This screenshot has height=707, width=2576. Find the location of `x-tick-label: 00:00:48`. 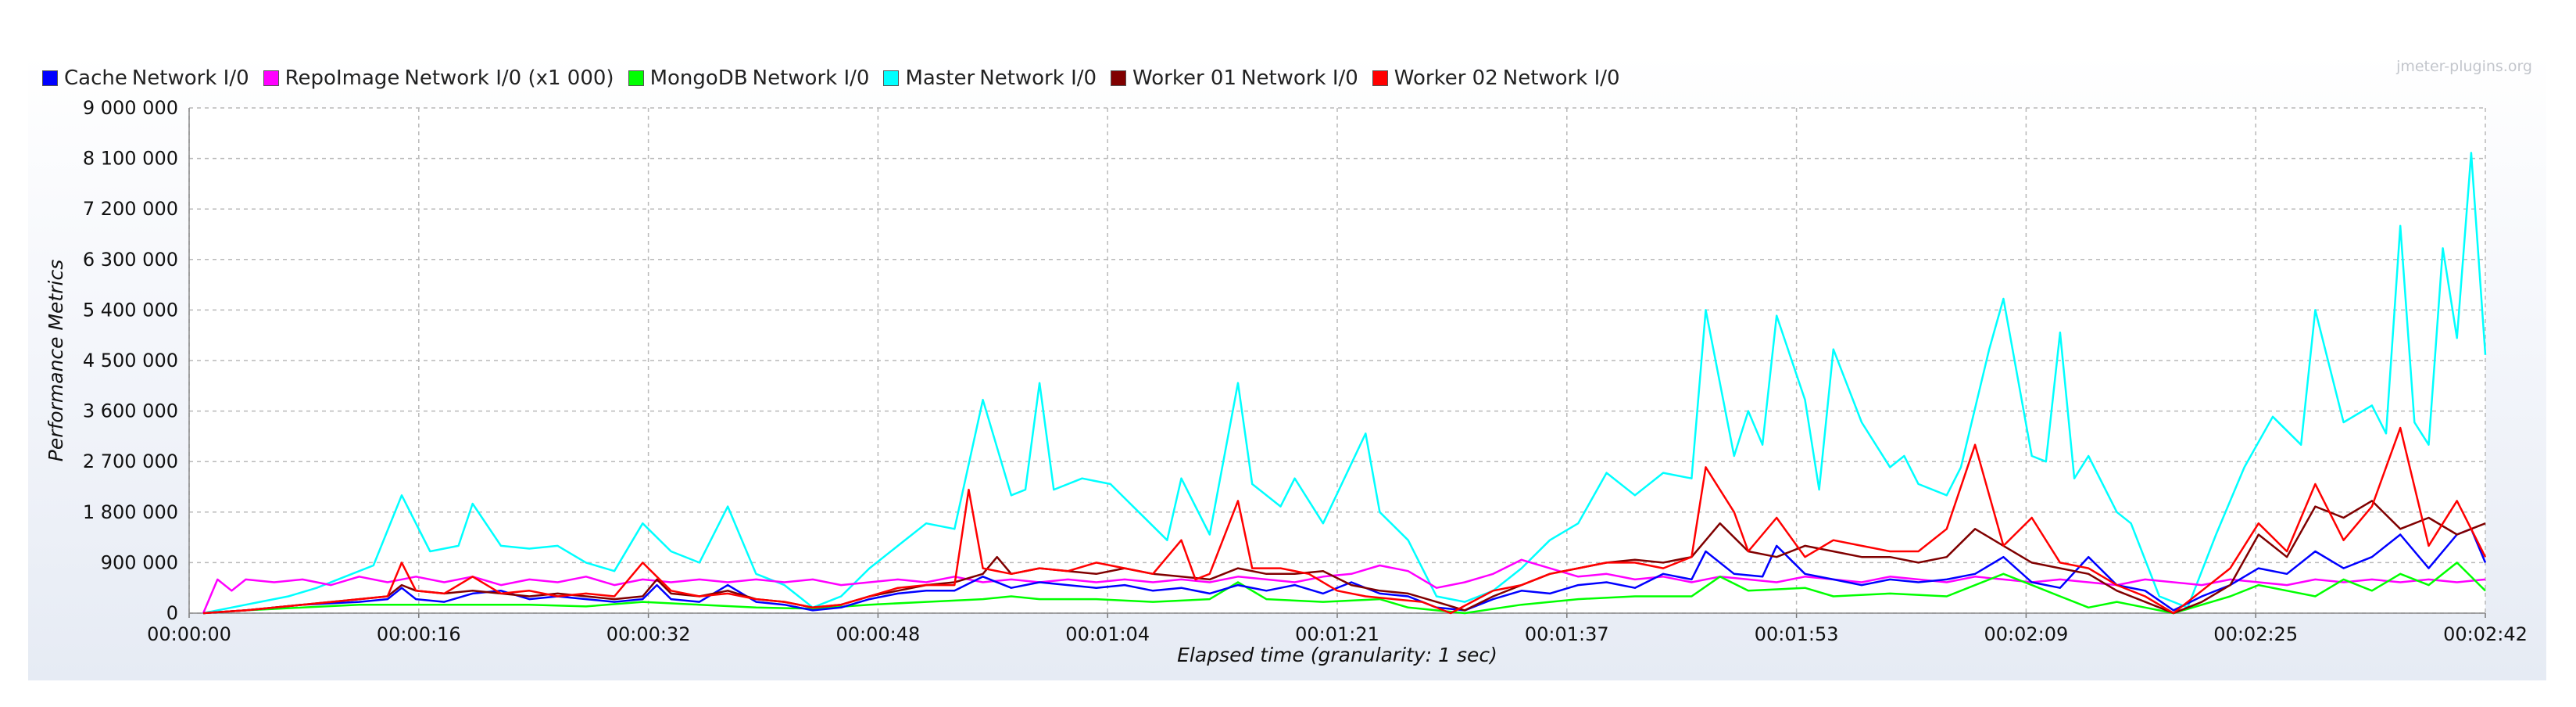

x-tick-label: 00:00:48 is located at coordinates (878, 634).